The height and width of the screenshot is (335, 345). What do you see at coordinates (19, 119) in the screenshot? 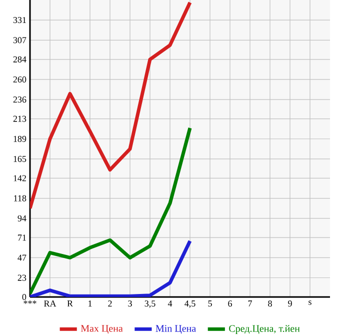
I see `y-tick-label: 213` at bounding box center [19, 119].